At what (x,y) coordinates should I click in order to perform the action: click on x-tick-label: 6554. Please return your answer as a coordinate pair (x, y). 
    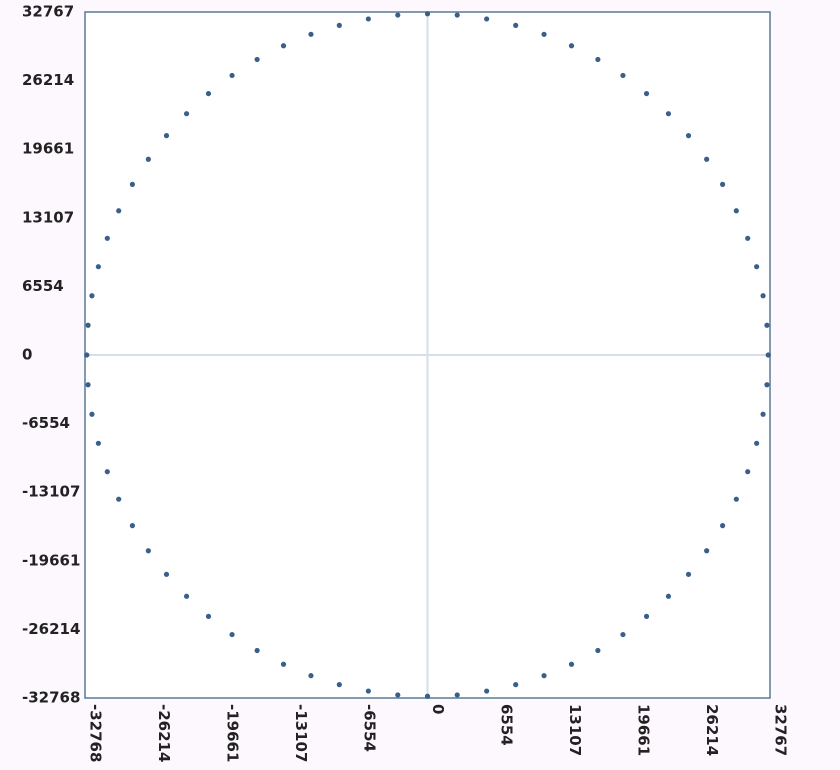
    Looking at the image, I should click on (507, 725).